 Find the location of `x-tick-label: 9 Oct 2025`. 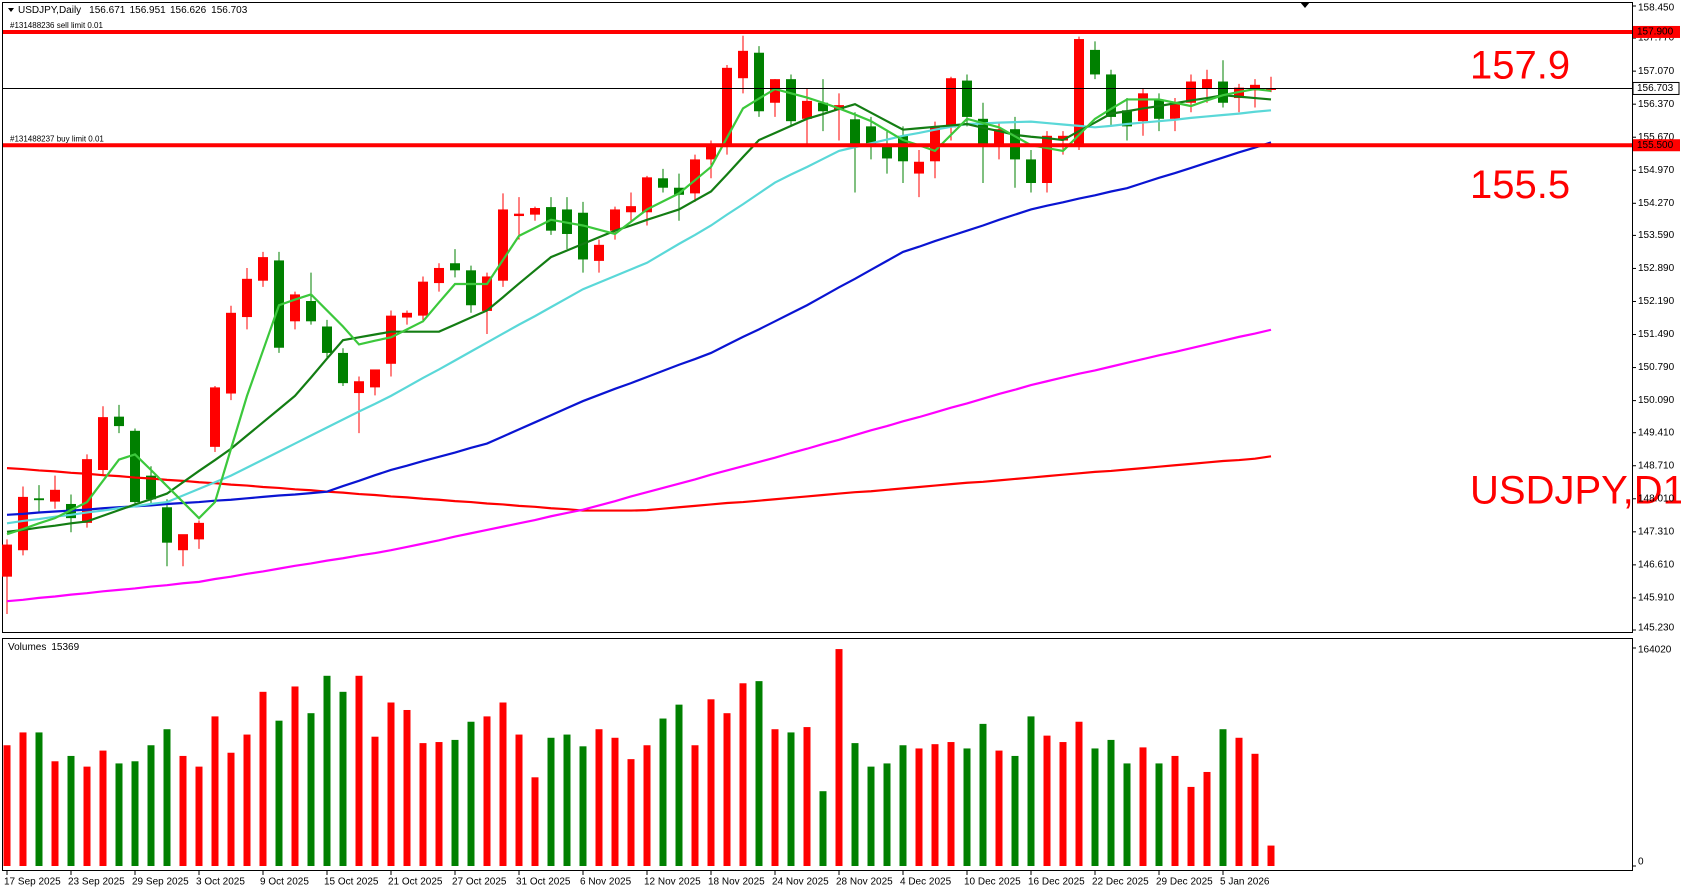

x-tick-label: 9 Oct 2025 is located at coordinates (284, 882).